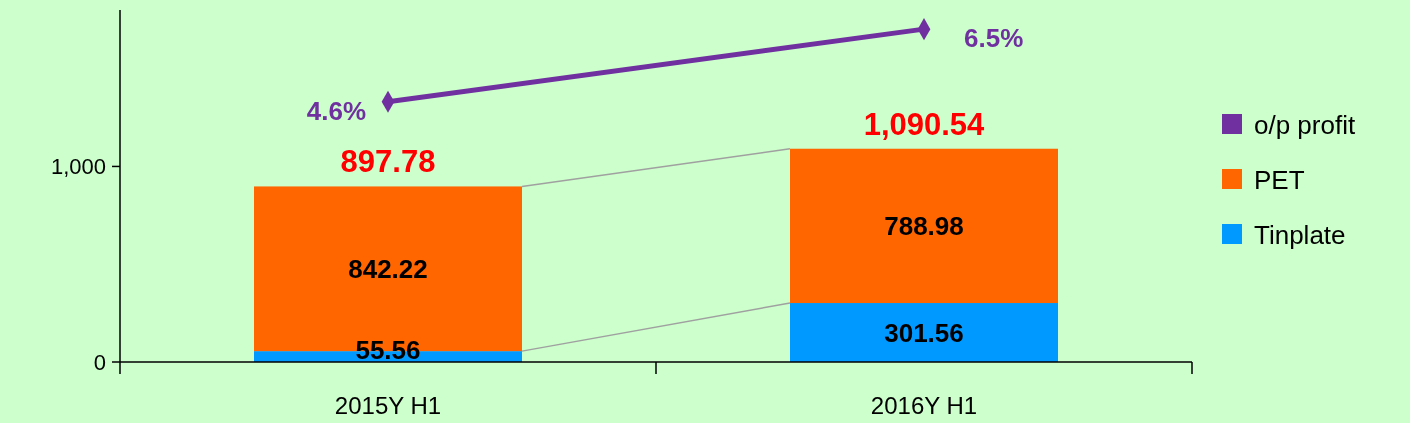 The width and height of the screenshot is (1410, 423). Describe the element at coordinates (924, 124) in the screenshot. I see `total-label: 1,090.54` at that location.